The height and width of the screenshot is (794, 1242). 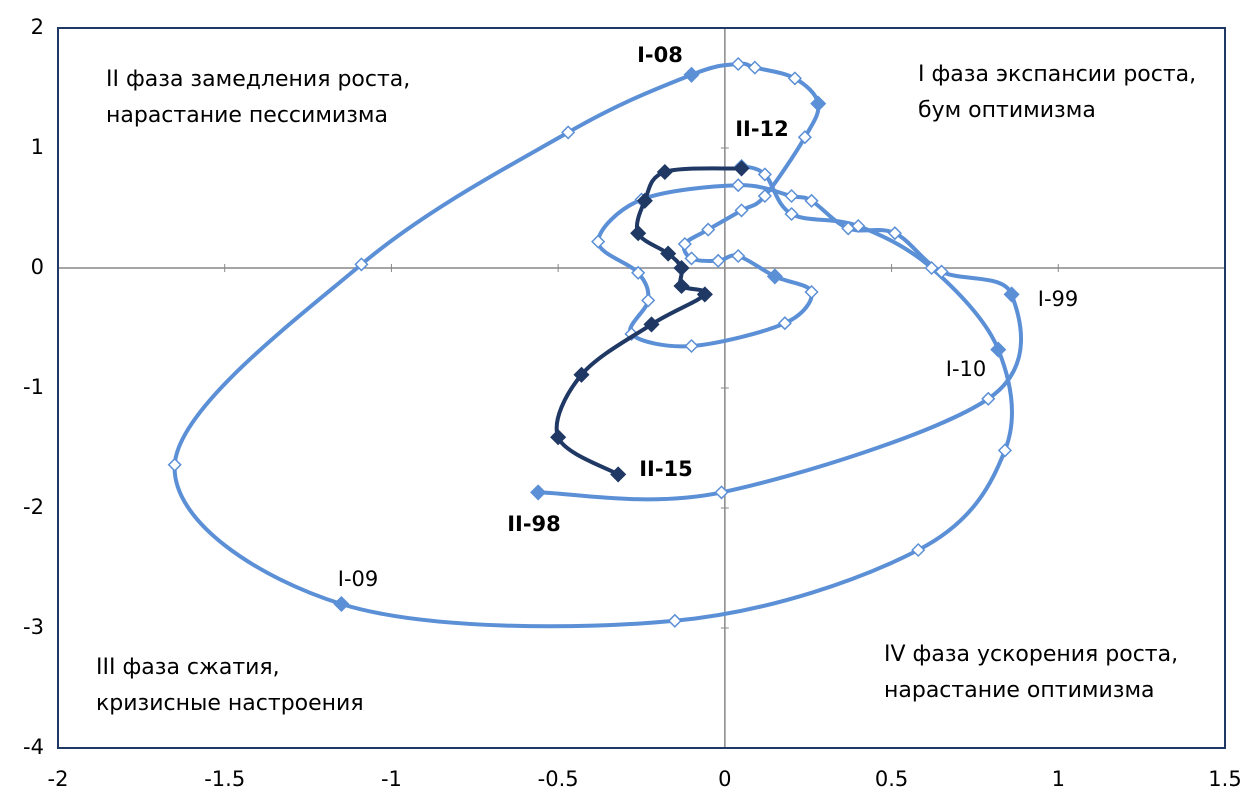 I want to click on quadrant-label: III фаза сжатия,, so click(x=188, y=667).